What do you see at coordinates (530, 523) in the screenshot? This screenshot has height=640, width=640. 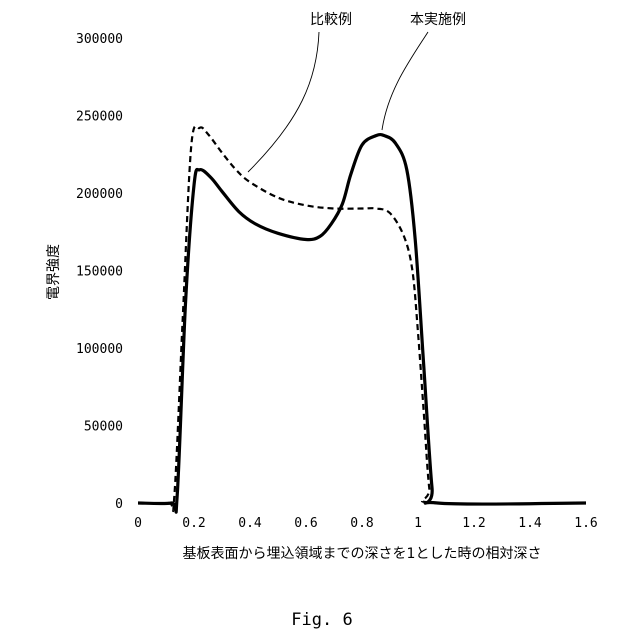 I see `x-tick-label: 1.4` at bounding box center [530, 523].